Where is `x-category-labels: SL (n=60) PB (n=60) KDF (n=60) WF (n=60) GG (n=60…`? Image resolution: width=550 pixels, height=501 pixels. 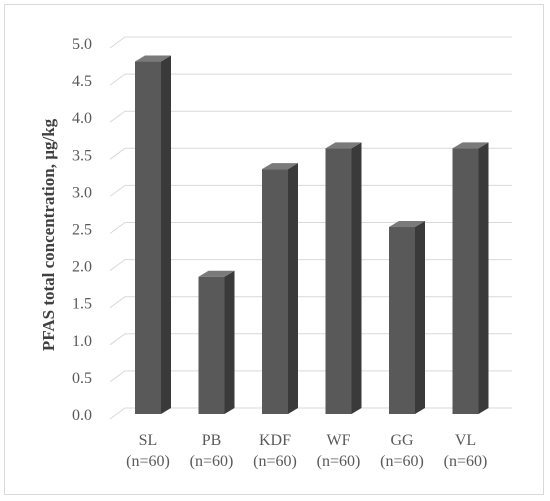
x-category-labels: SL (n=60) PB (n=60) KDF (n=60) WF (n=60) GG (n=60… is located at coordinates (306, 451).